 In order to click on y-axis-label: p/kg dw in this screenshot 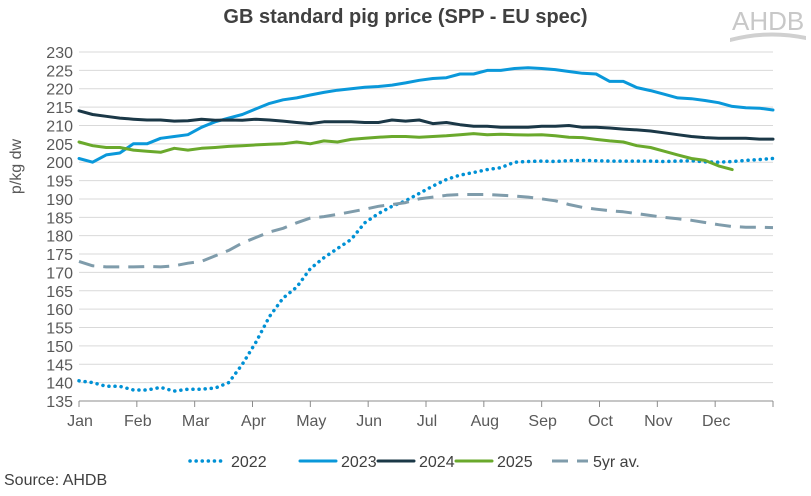, I will do `click(16, 166)`.